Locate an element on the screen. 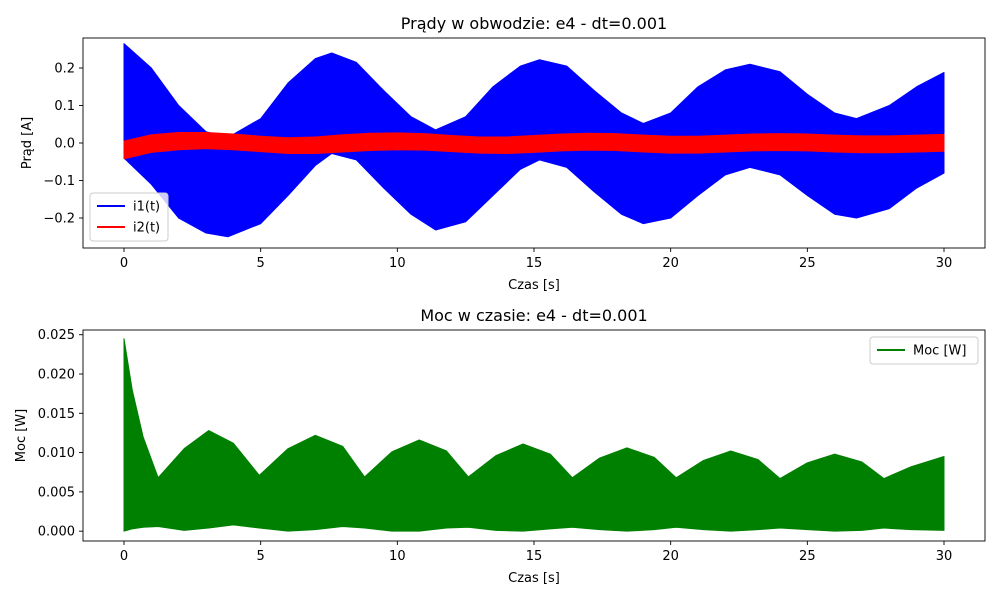 This screenshot has height=600, width=1000. y-tick-label: 0.020 is located at coordinates (56, 375).